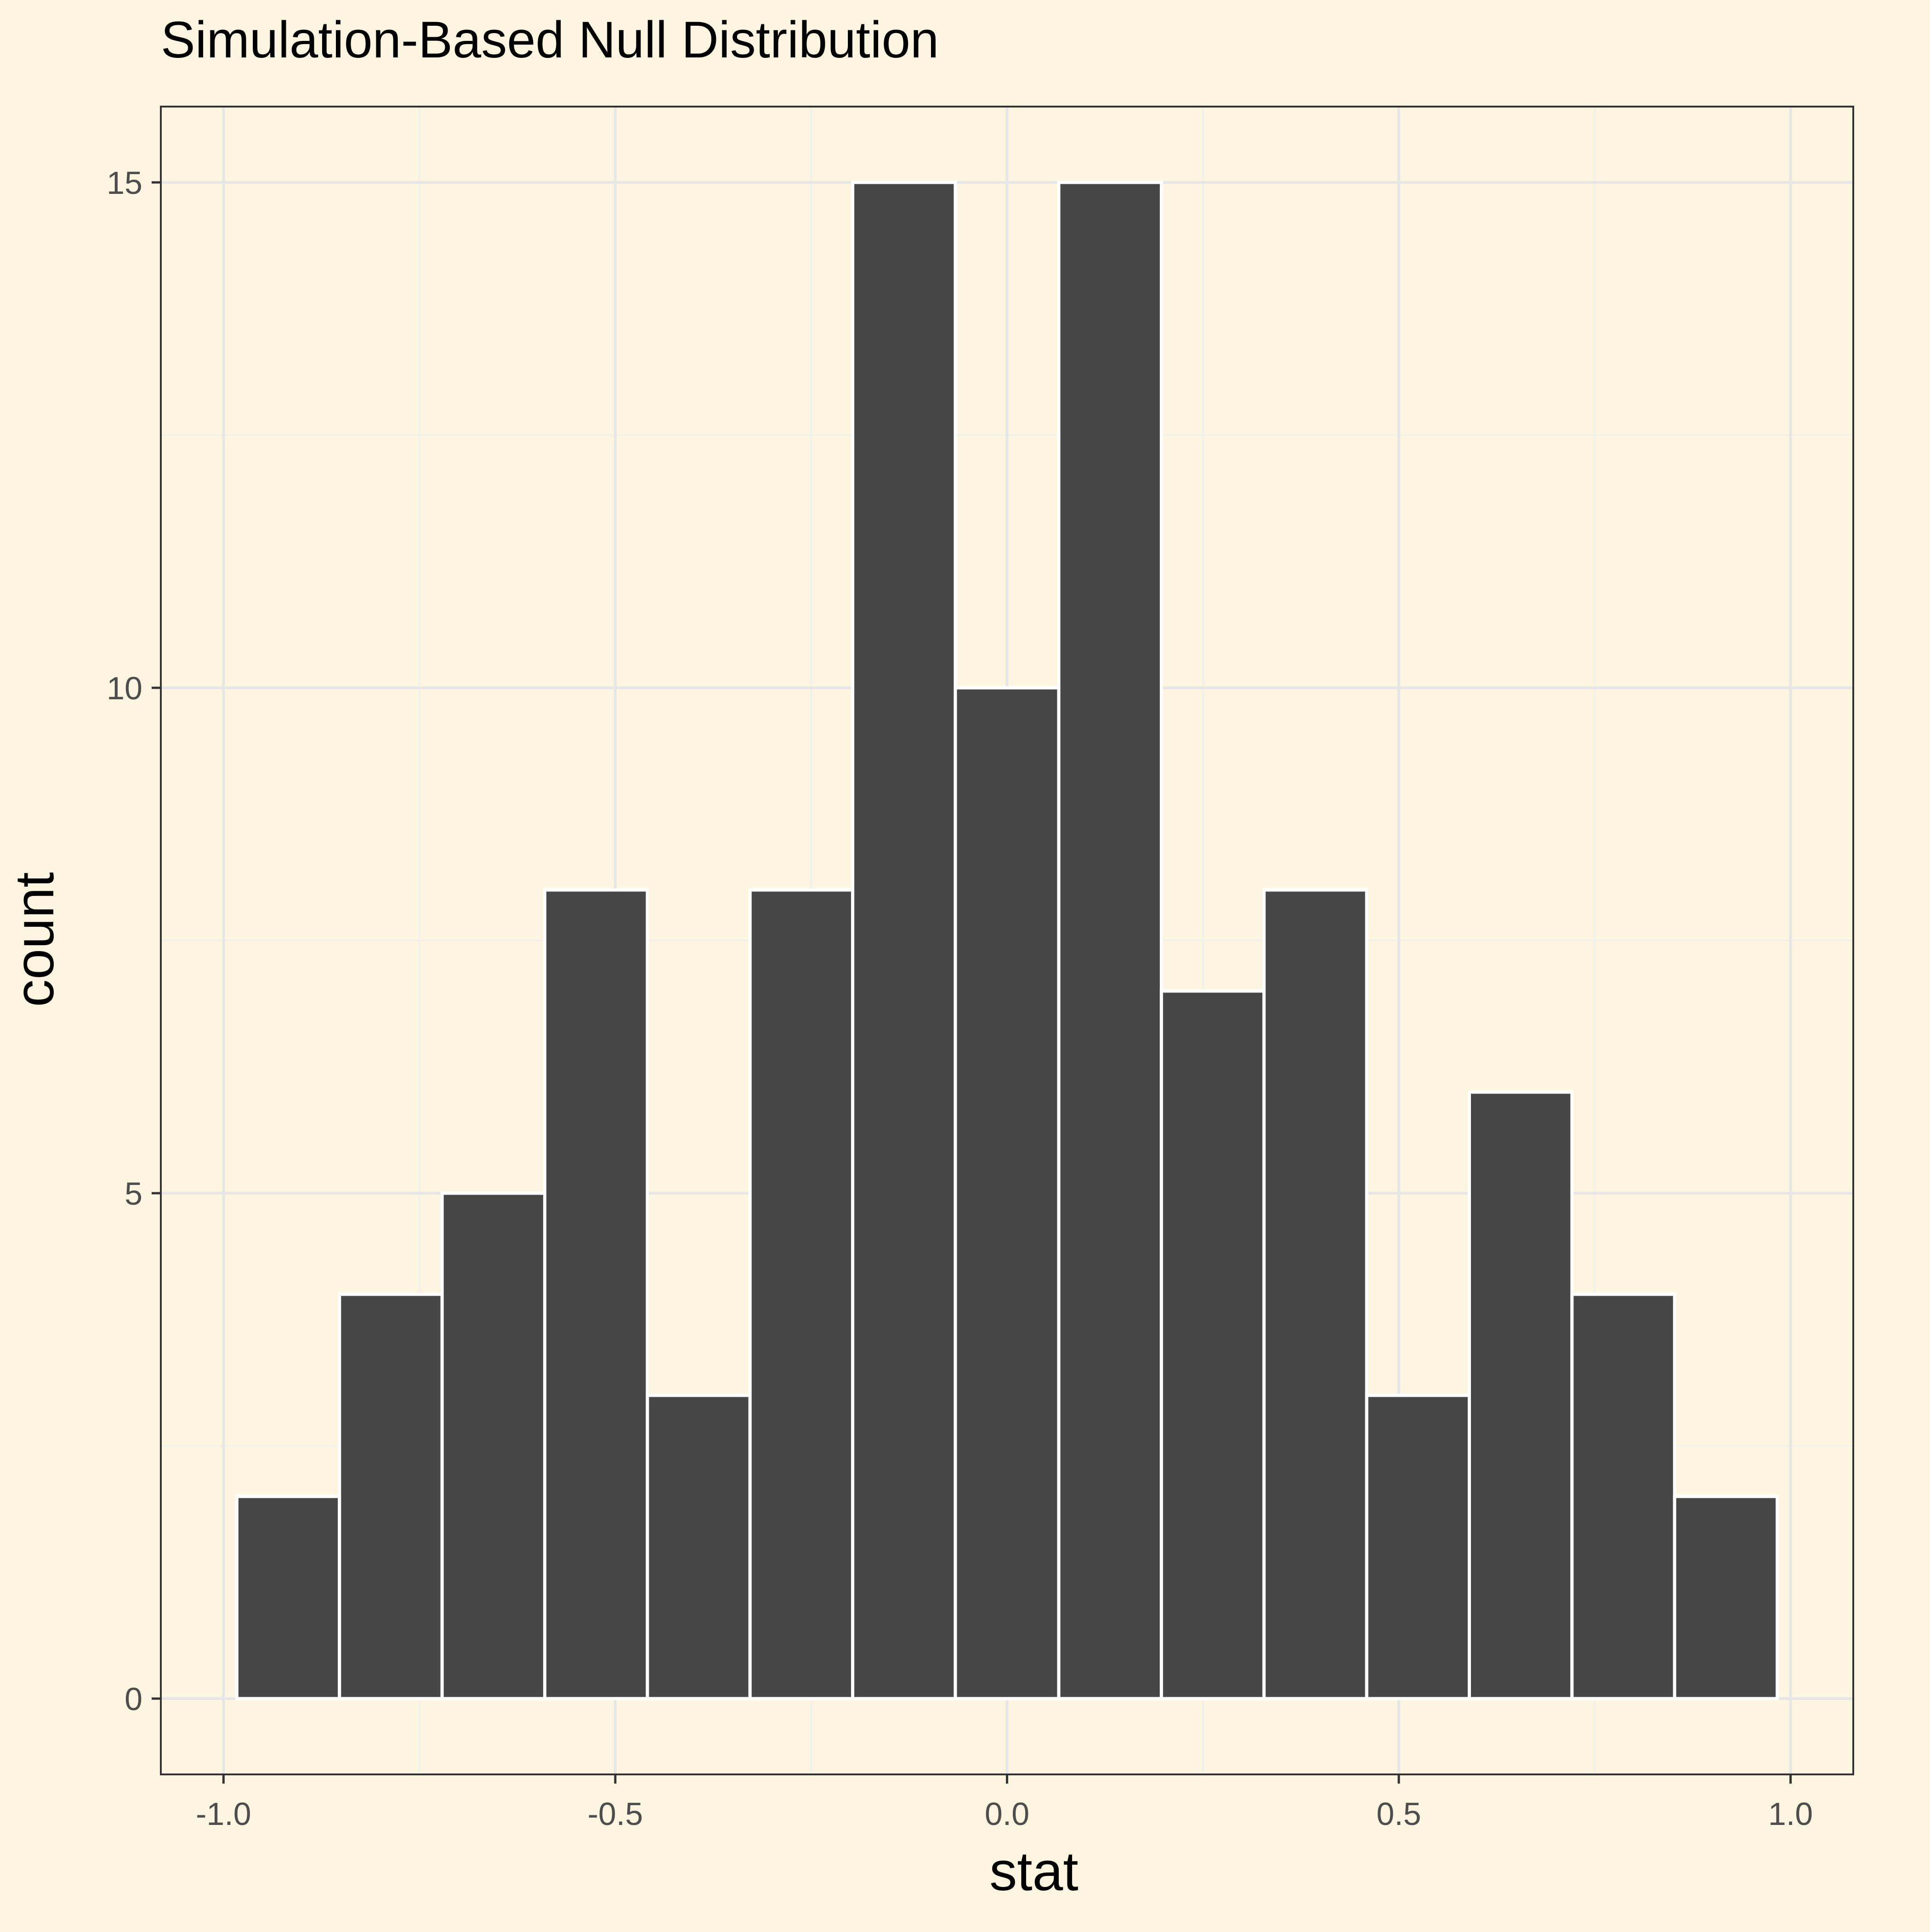  Describe the element at coordinates (1790, 1814) in the screenshot. I see `x-tick-label: 1.0` at that location.